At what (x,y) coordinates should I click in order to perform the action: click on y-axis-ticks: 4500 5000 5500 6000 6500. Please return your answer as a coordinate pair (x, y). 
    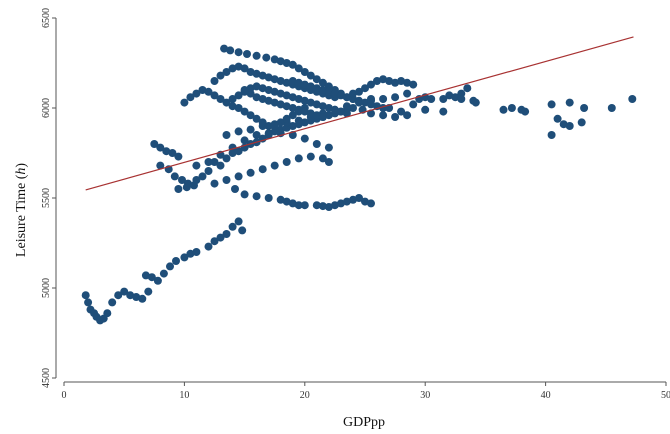
    Looking at the image, I should click on (48, 198).